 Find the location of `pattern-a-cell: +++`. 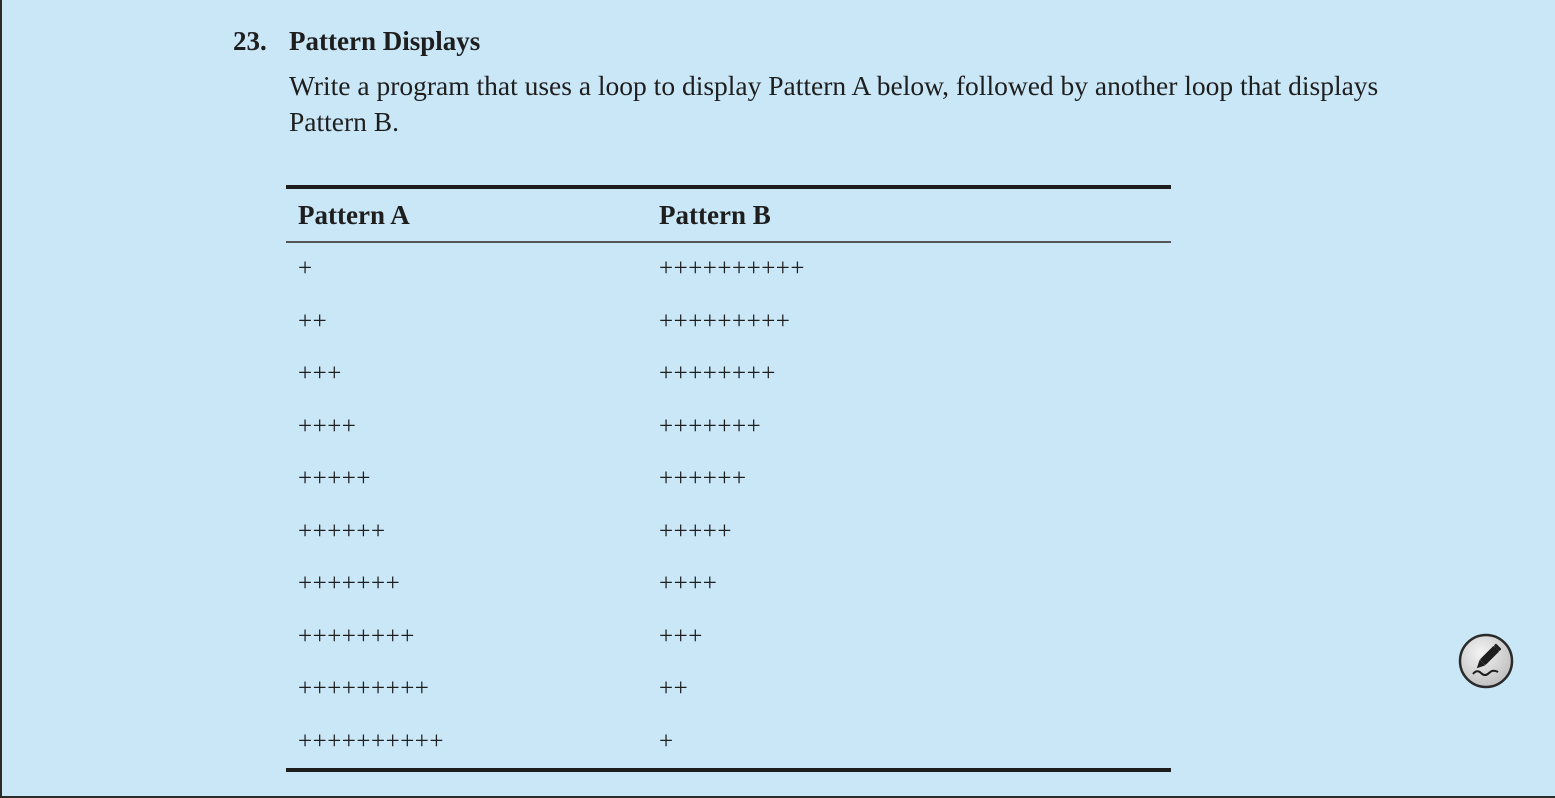

pattern-a-cell: +++ is located at coordinates (320, 374).